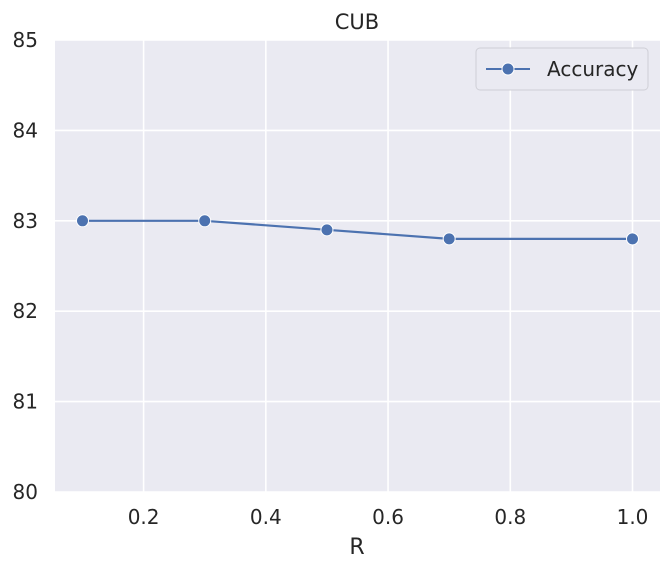 The width and height of the screenshot is (672, 570). I want to click on x-tick-label: 0.8, so click(510, 517).